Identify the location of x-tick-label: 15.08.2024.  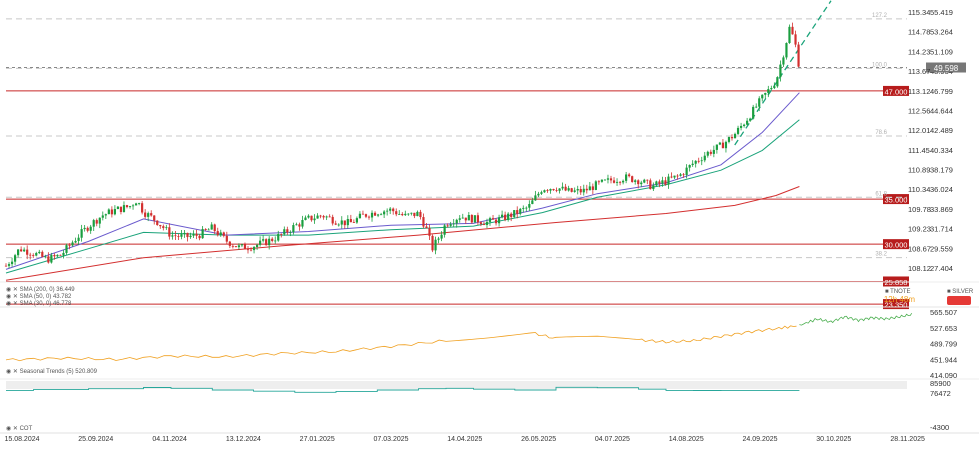
(21, 439).